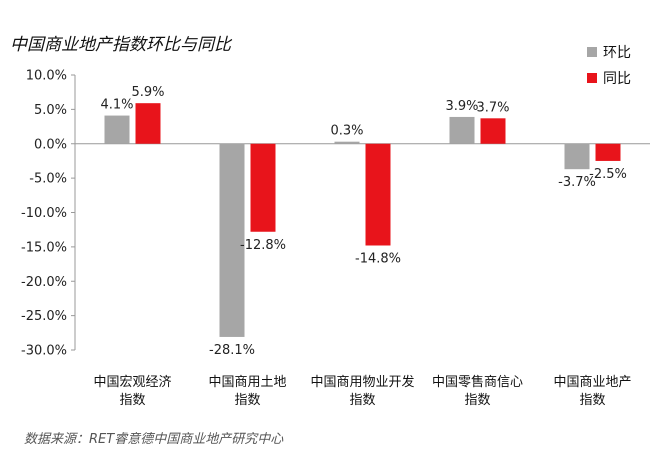 This screenshot has height=455, width=659. Describe the element at coordinates (378, 259) in the screenshot. I see `data-label: -14.8%` at that location.